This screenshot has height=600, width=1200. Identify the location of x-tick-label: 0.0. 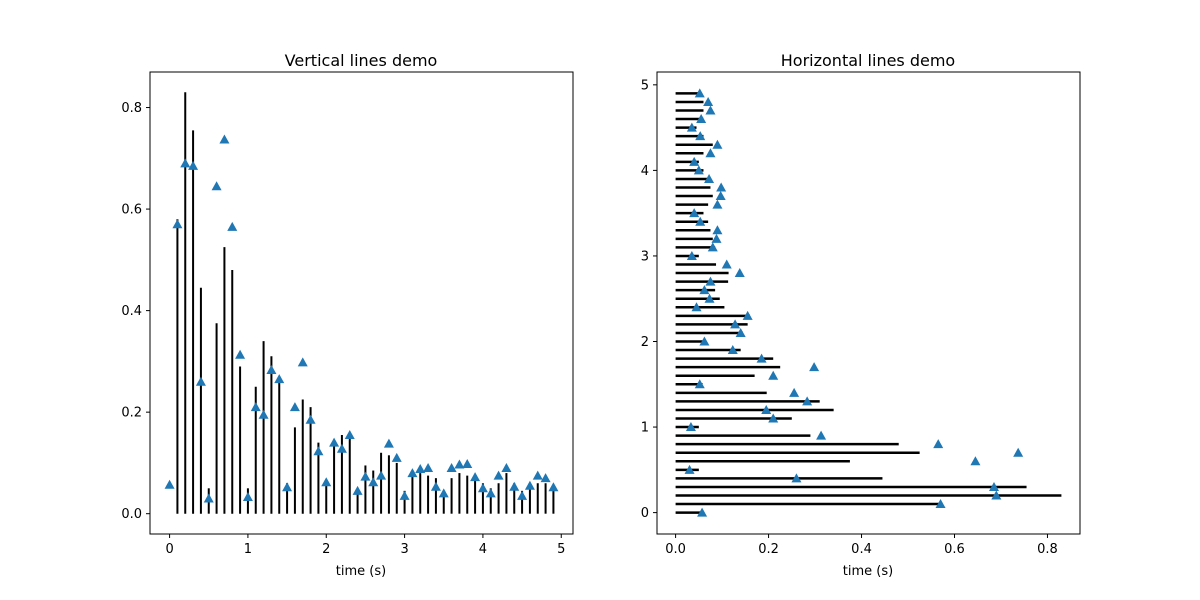
(675, 549).